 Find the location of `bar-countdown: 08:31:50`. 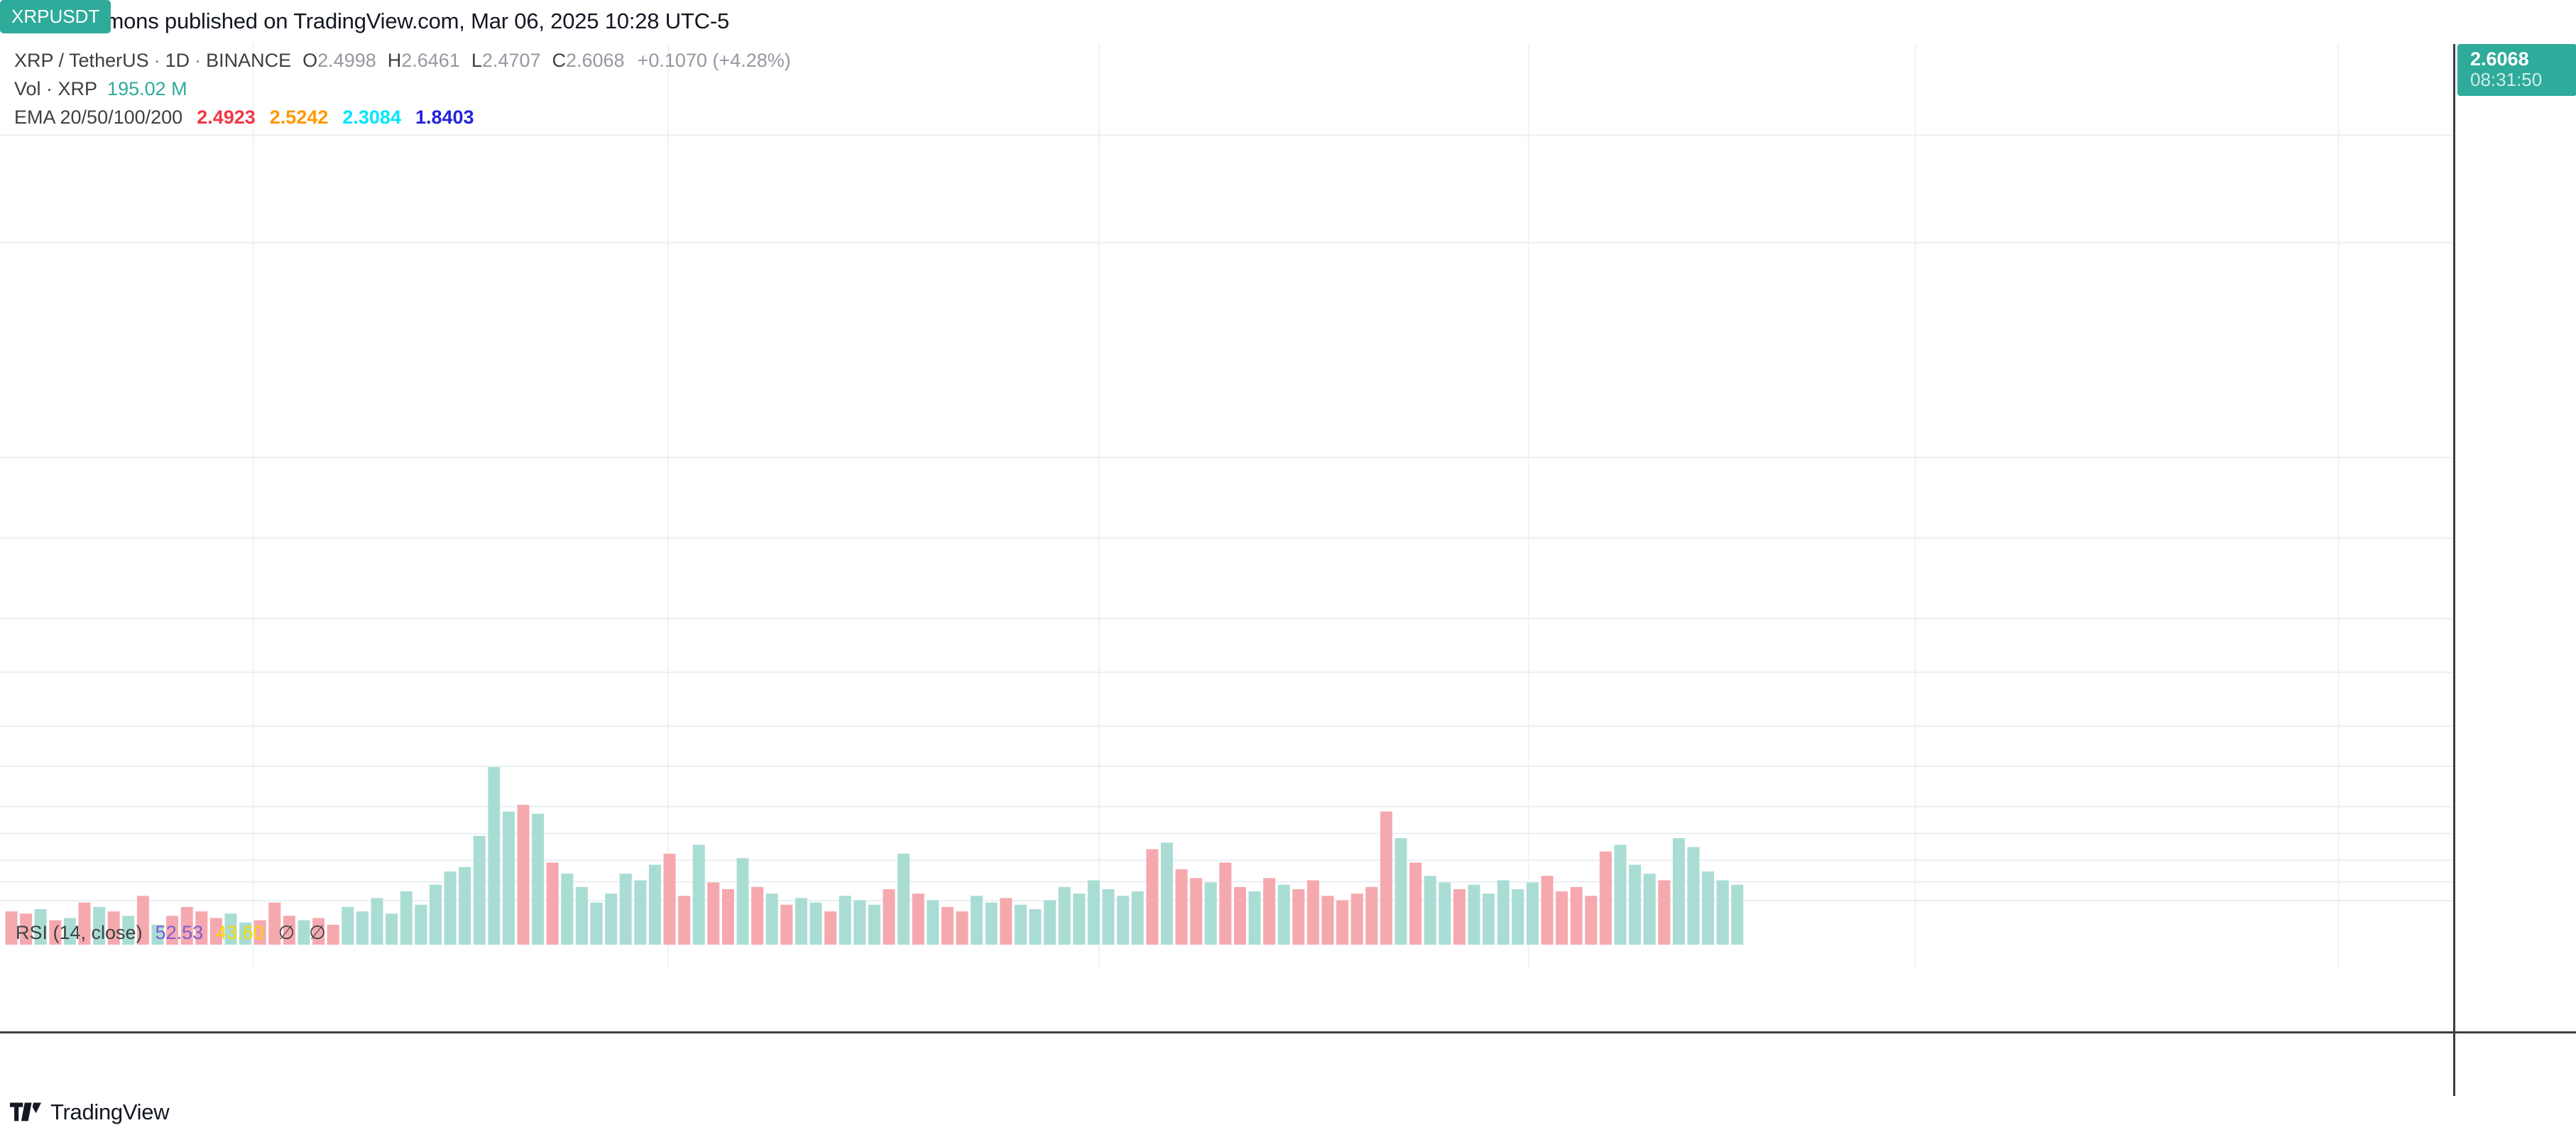

bar-countdown: 08:31:50 is located at coordinates (2506, 80).